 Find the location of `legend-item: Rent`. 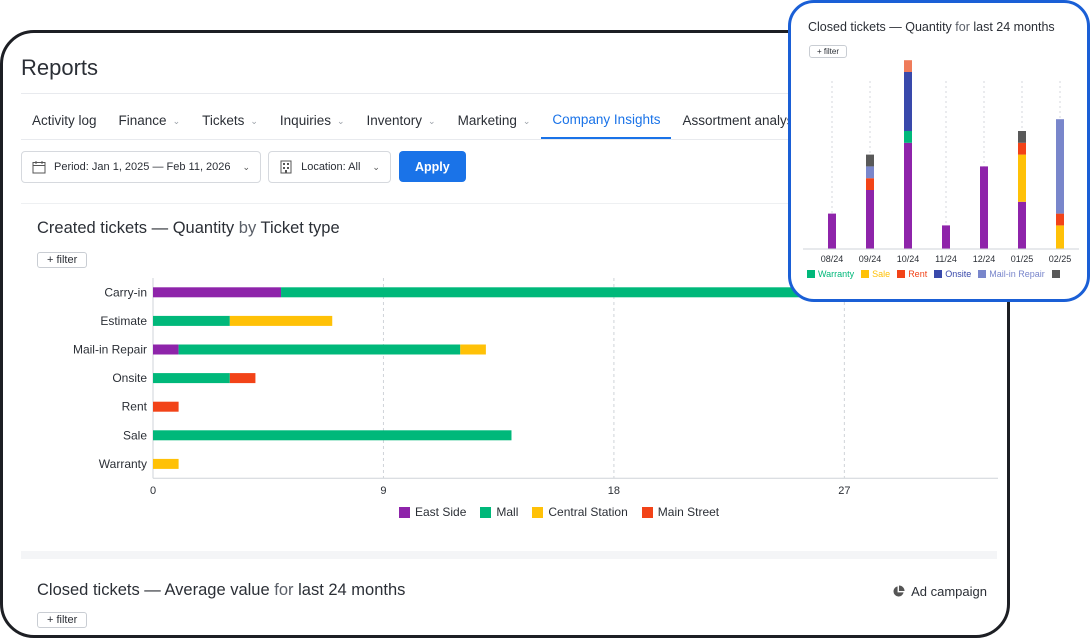

legend-item: Rent is located at coordinates (912, 274).